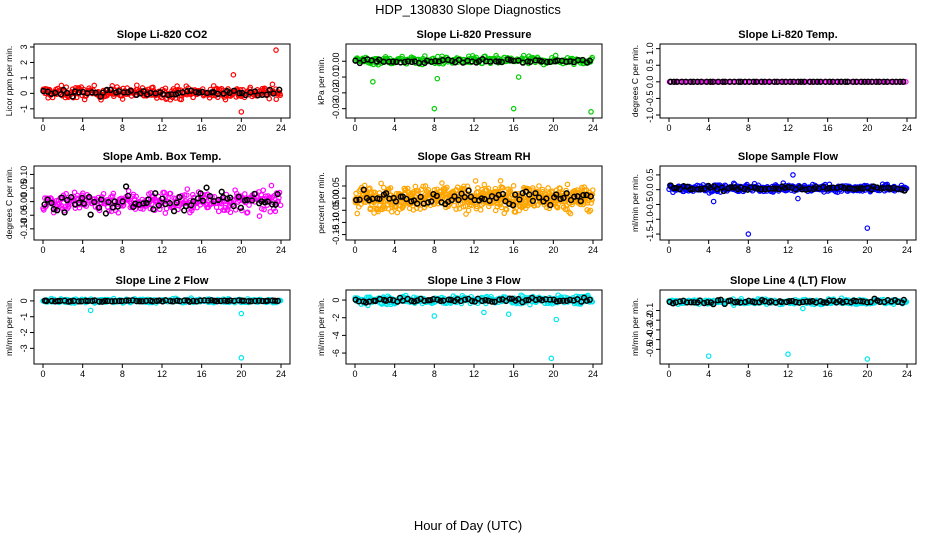 The height and width of the screenshot is (540, 936). What do you see at coordinates (650, 330) in the screenshot?
I see `y-tick-label: -0.3` at bounding box center [650, 330].